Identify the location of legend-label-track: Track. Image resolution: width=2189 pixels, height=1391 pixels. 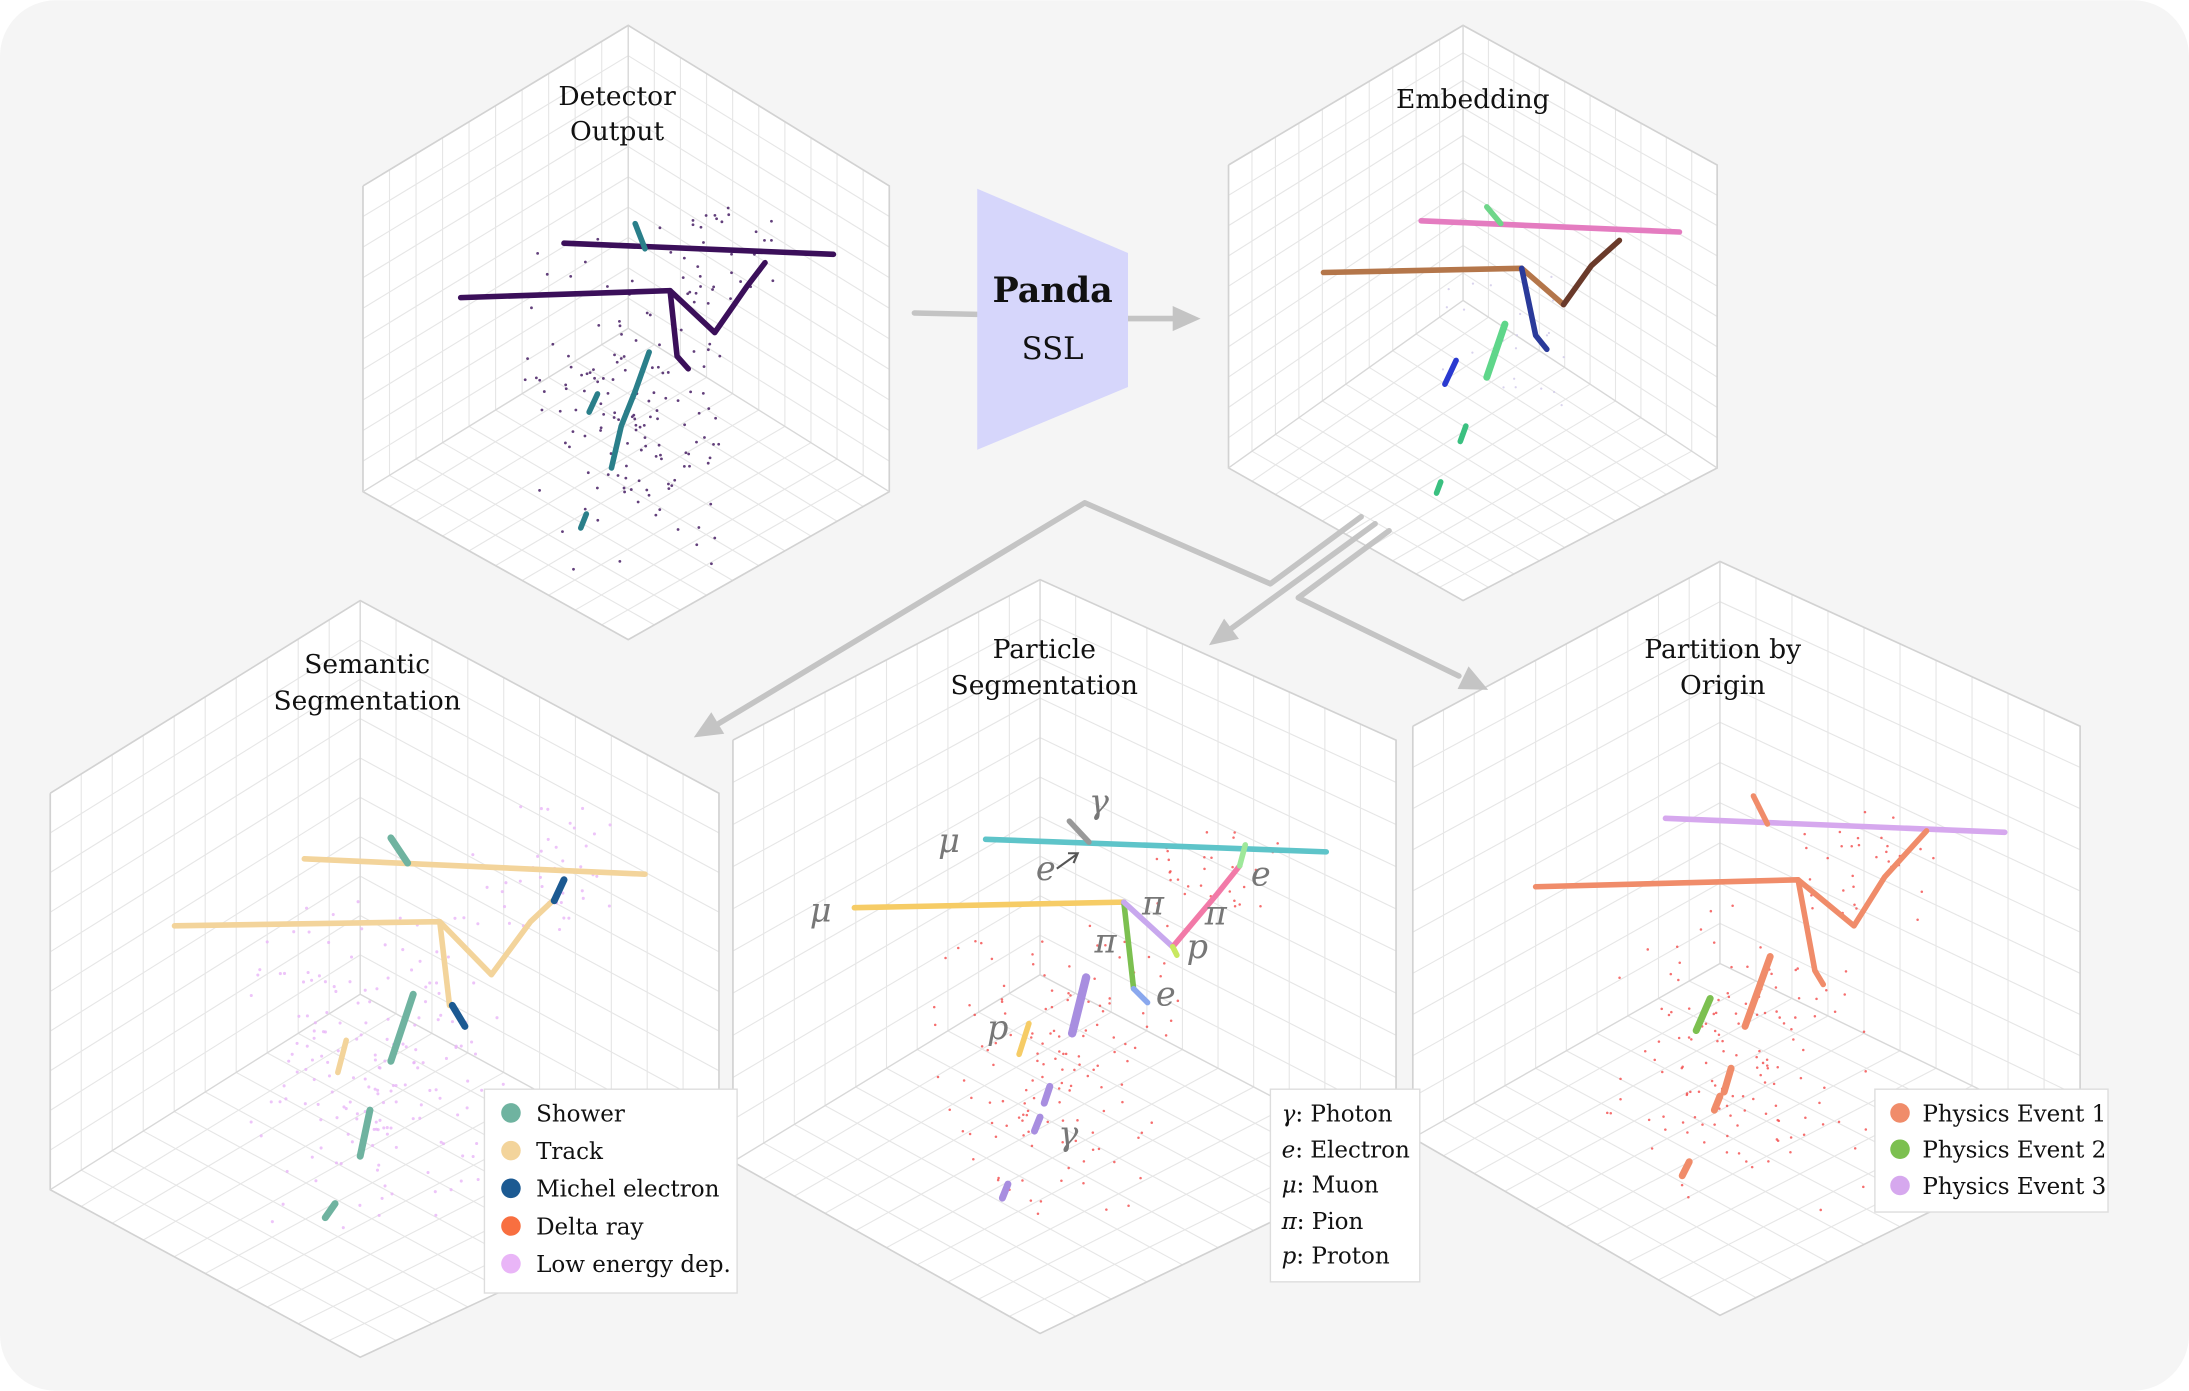
(570, 1152).